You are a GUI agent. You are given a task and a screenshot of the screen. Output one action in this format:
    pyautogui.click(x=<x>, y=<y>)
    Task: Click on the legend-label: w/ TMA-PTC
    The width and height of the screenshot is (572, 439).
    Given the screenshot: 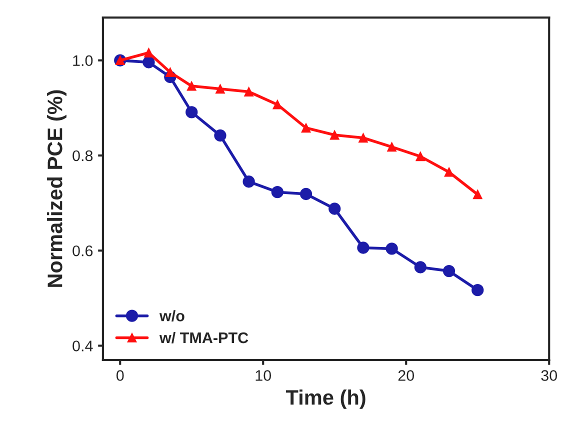 What is the action you would take?
    pyautogui.click(x=203, y=338)
    